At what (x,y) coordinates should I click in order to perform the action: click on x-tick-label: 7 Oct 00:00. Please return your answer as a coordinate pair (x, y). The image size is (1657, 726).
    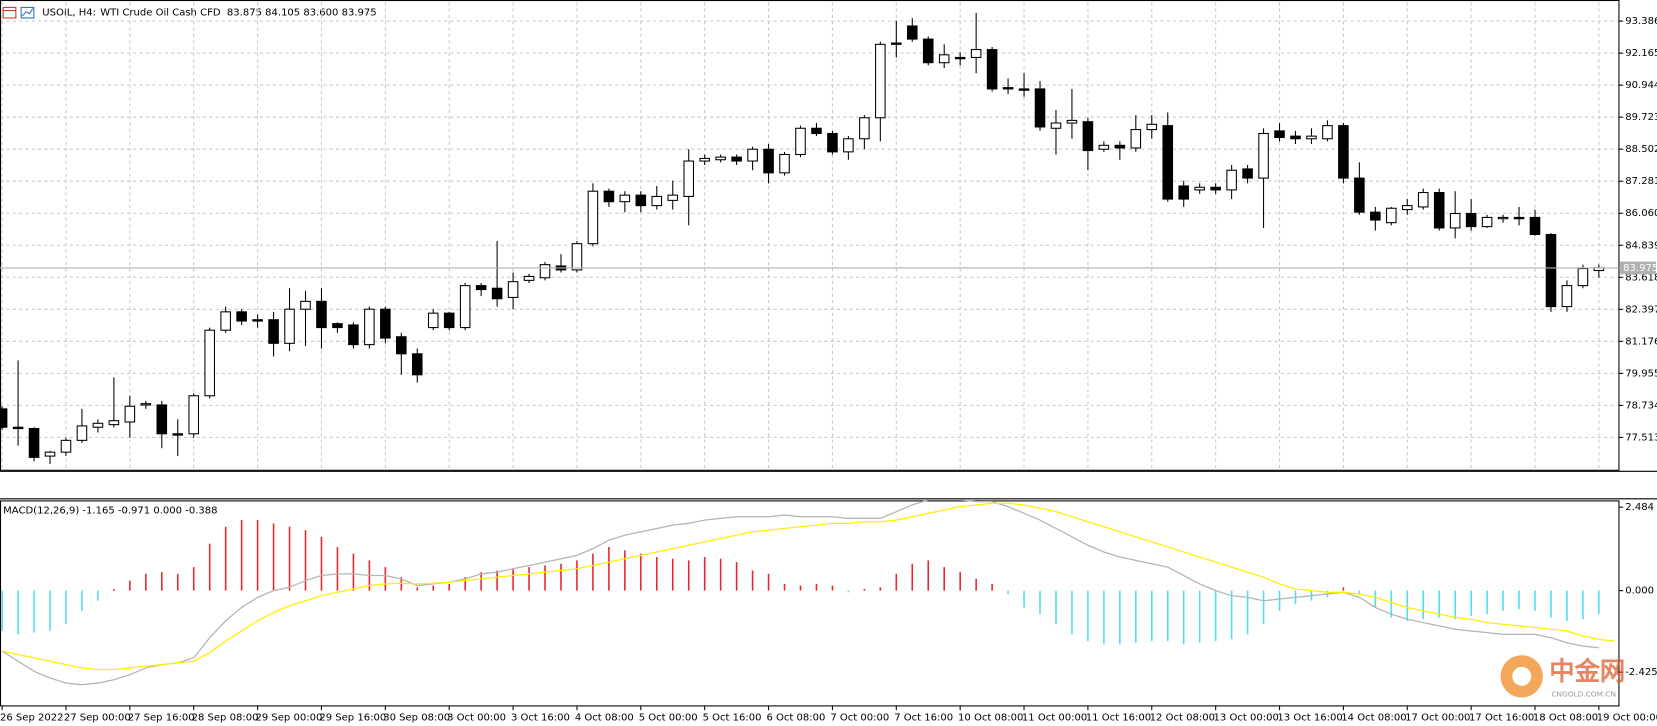
    Looking at the image, I should click on (859, 718).